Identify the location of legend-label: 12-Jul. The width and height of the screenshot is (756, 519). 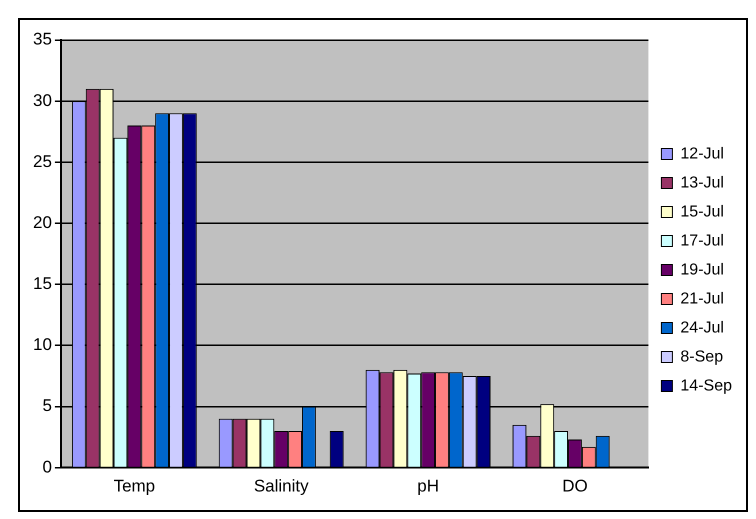
(702, 153).